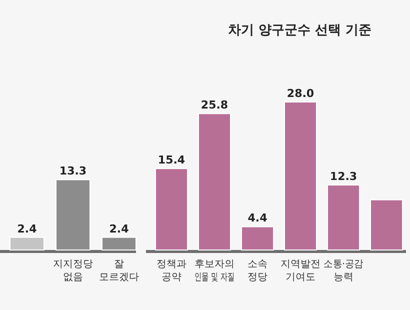  What do you see at coordinates (258, 218) in the screenshot?
I see `data-label: 4.4` at bounding box center [258, 218].